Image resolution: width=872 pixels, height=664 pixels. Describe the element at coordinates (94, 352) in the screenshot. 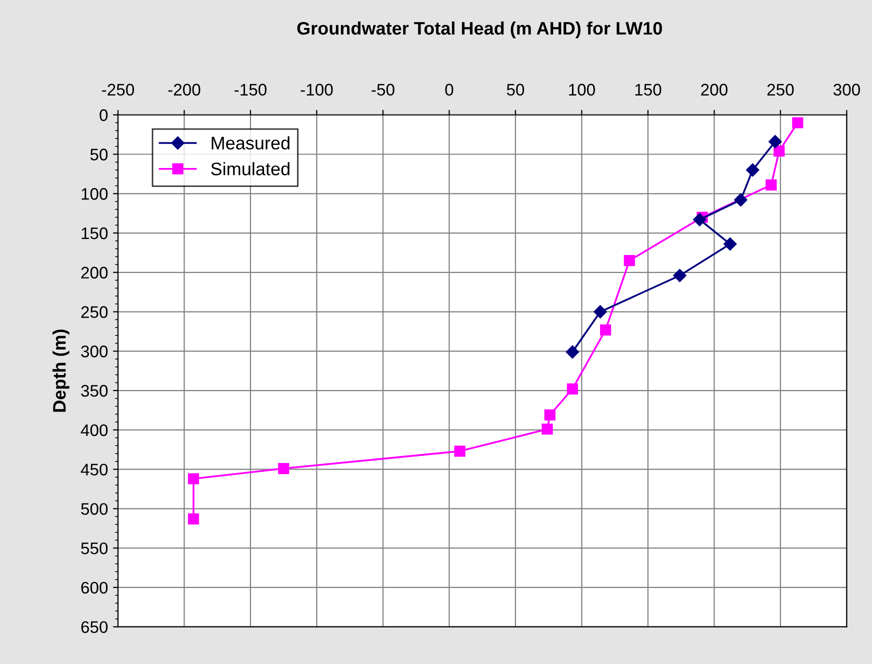

I see `y-tick-label: 300` at that location.